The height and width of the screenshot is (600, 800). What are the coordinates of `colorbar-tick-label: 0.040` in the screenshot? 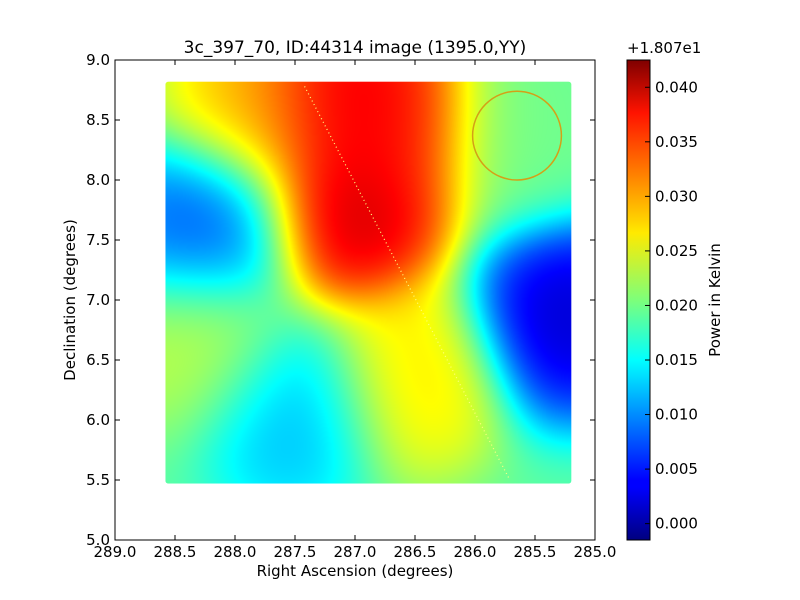 It's located at (676, 87).